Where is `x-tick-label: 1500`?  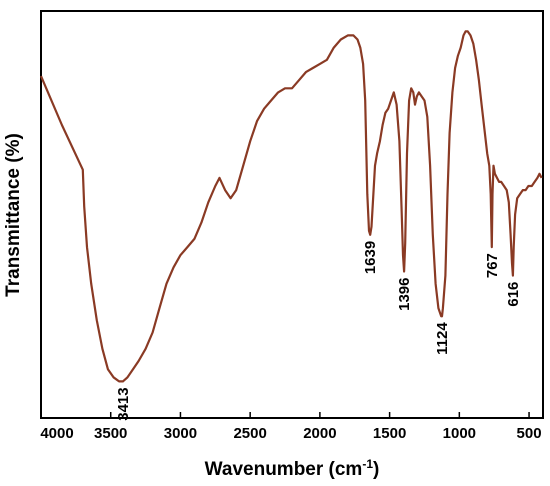
x-tick-label: 1500 is located at coordinates (389, 433).